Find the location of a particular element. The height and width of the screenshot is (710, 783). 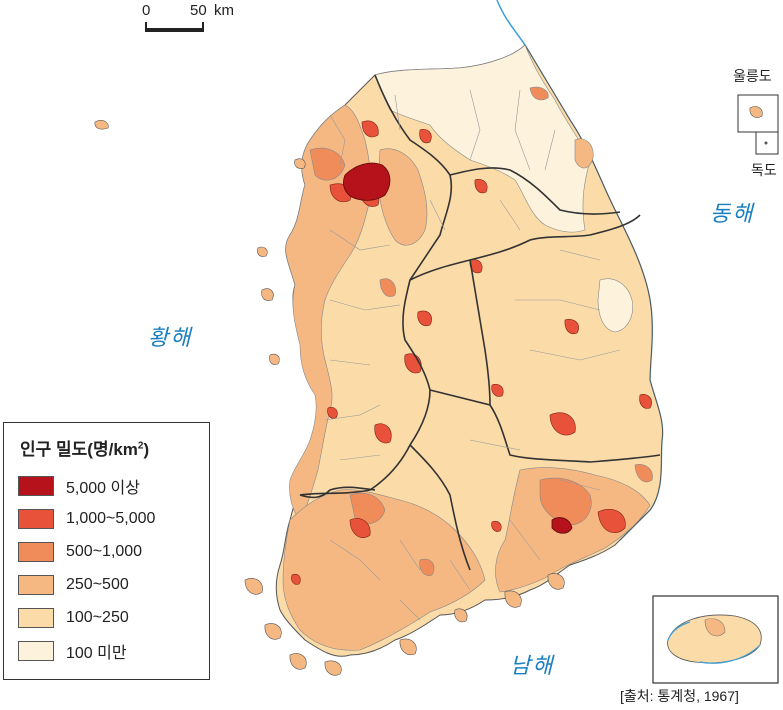

boundary-chungbuk-east is located at coordinates (480, 332).